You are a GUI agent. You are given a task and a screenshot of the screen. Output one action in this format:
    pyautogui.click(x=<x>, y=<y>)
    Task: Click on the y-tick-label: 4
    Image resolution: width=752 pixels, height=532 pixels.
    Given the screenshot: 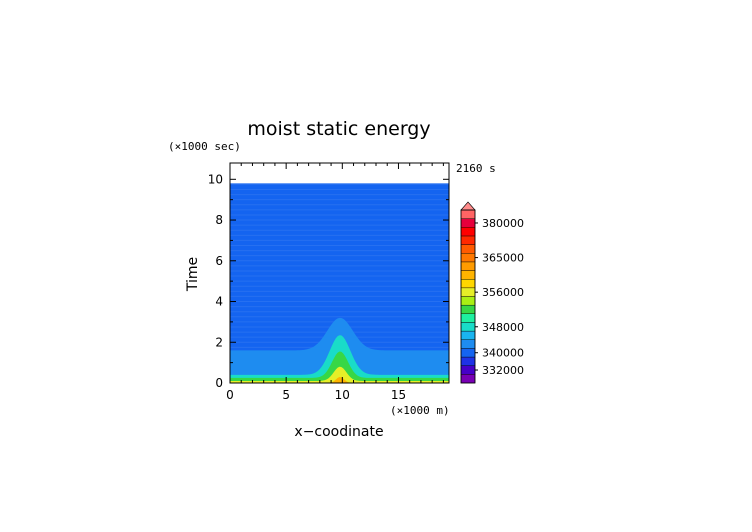 What is the action you would take?
    pyautogui.click(x=219, y=302)
    